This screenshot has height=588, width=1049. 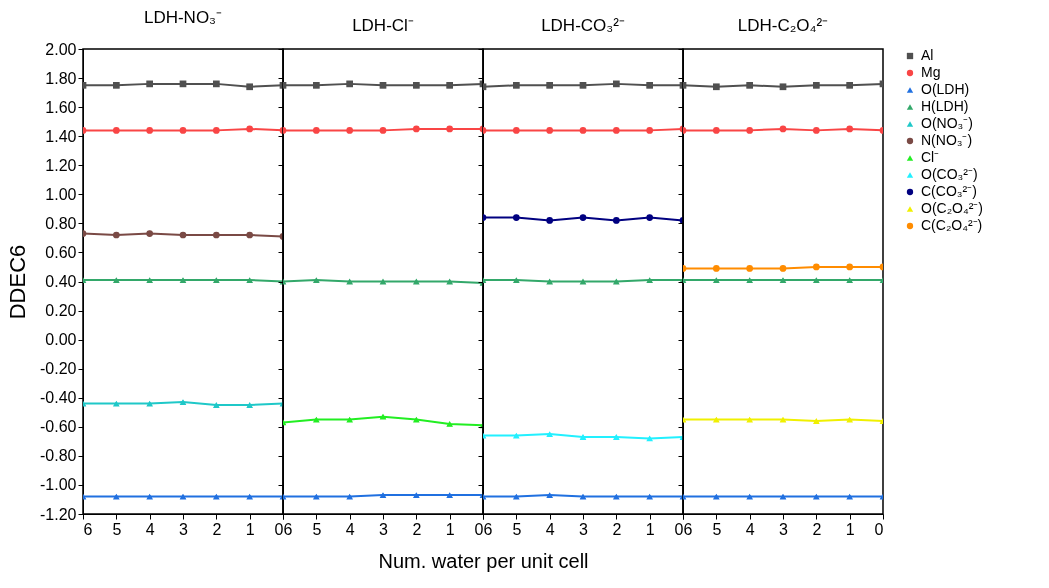 What do you see at coordinates (183, 17) in the screenshot?
I see `chart-title: LDH-NO₃⁻` at bounding box center [183, 17].